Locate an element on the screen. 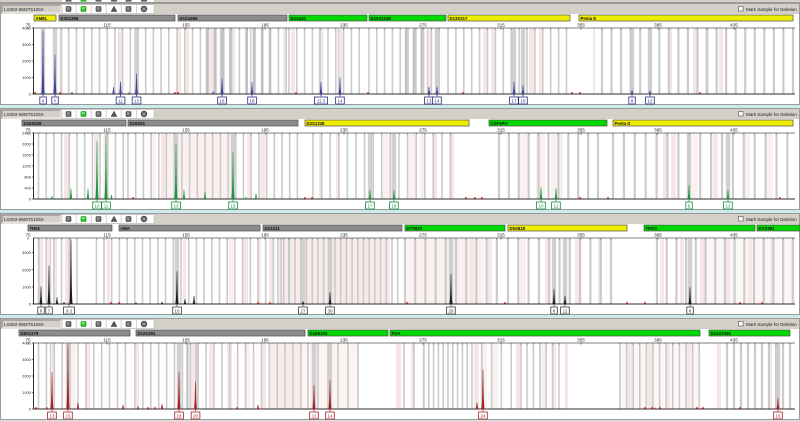 The width and height of the screenshot is (800, 421). svg-text: FGA is located at coordinates (396, 333).